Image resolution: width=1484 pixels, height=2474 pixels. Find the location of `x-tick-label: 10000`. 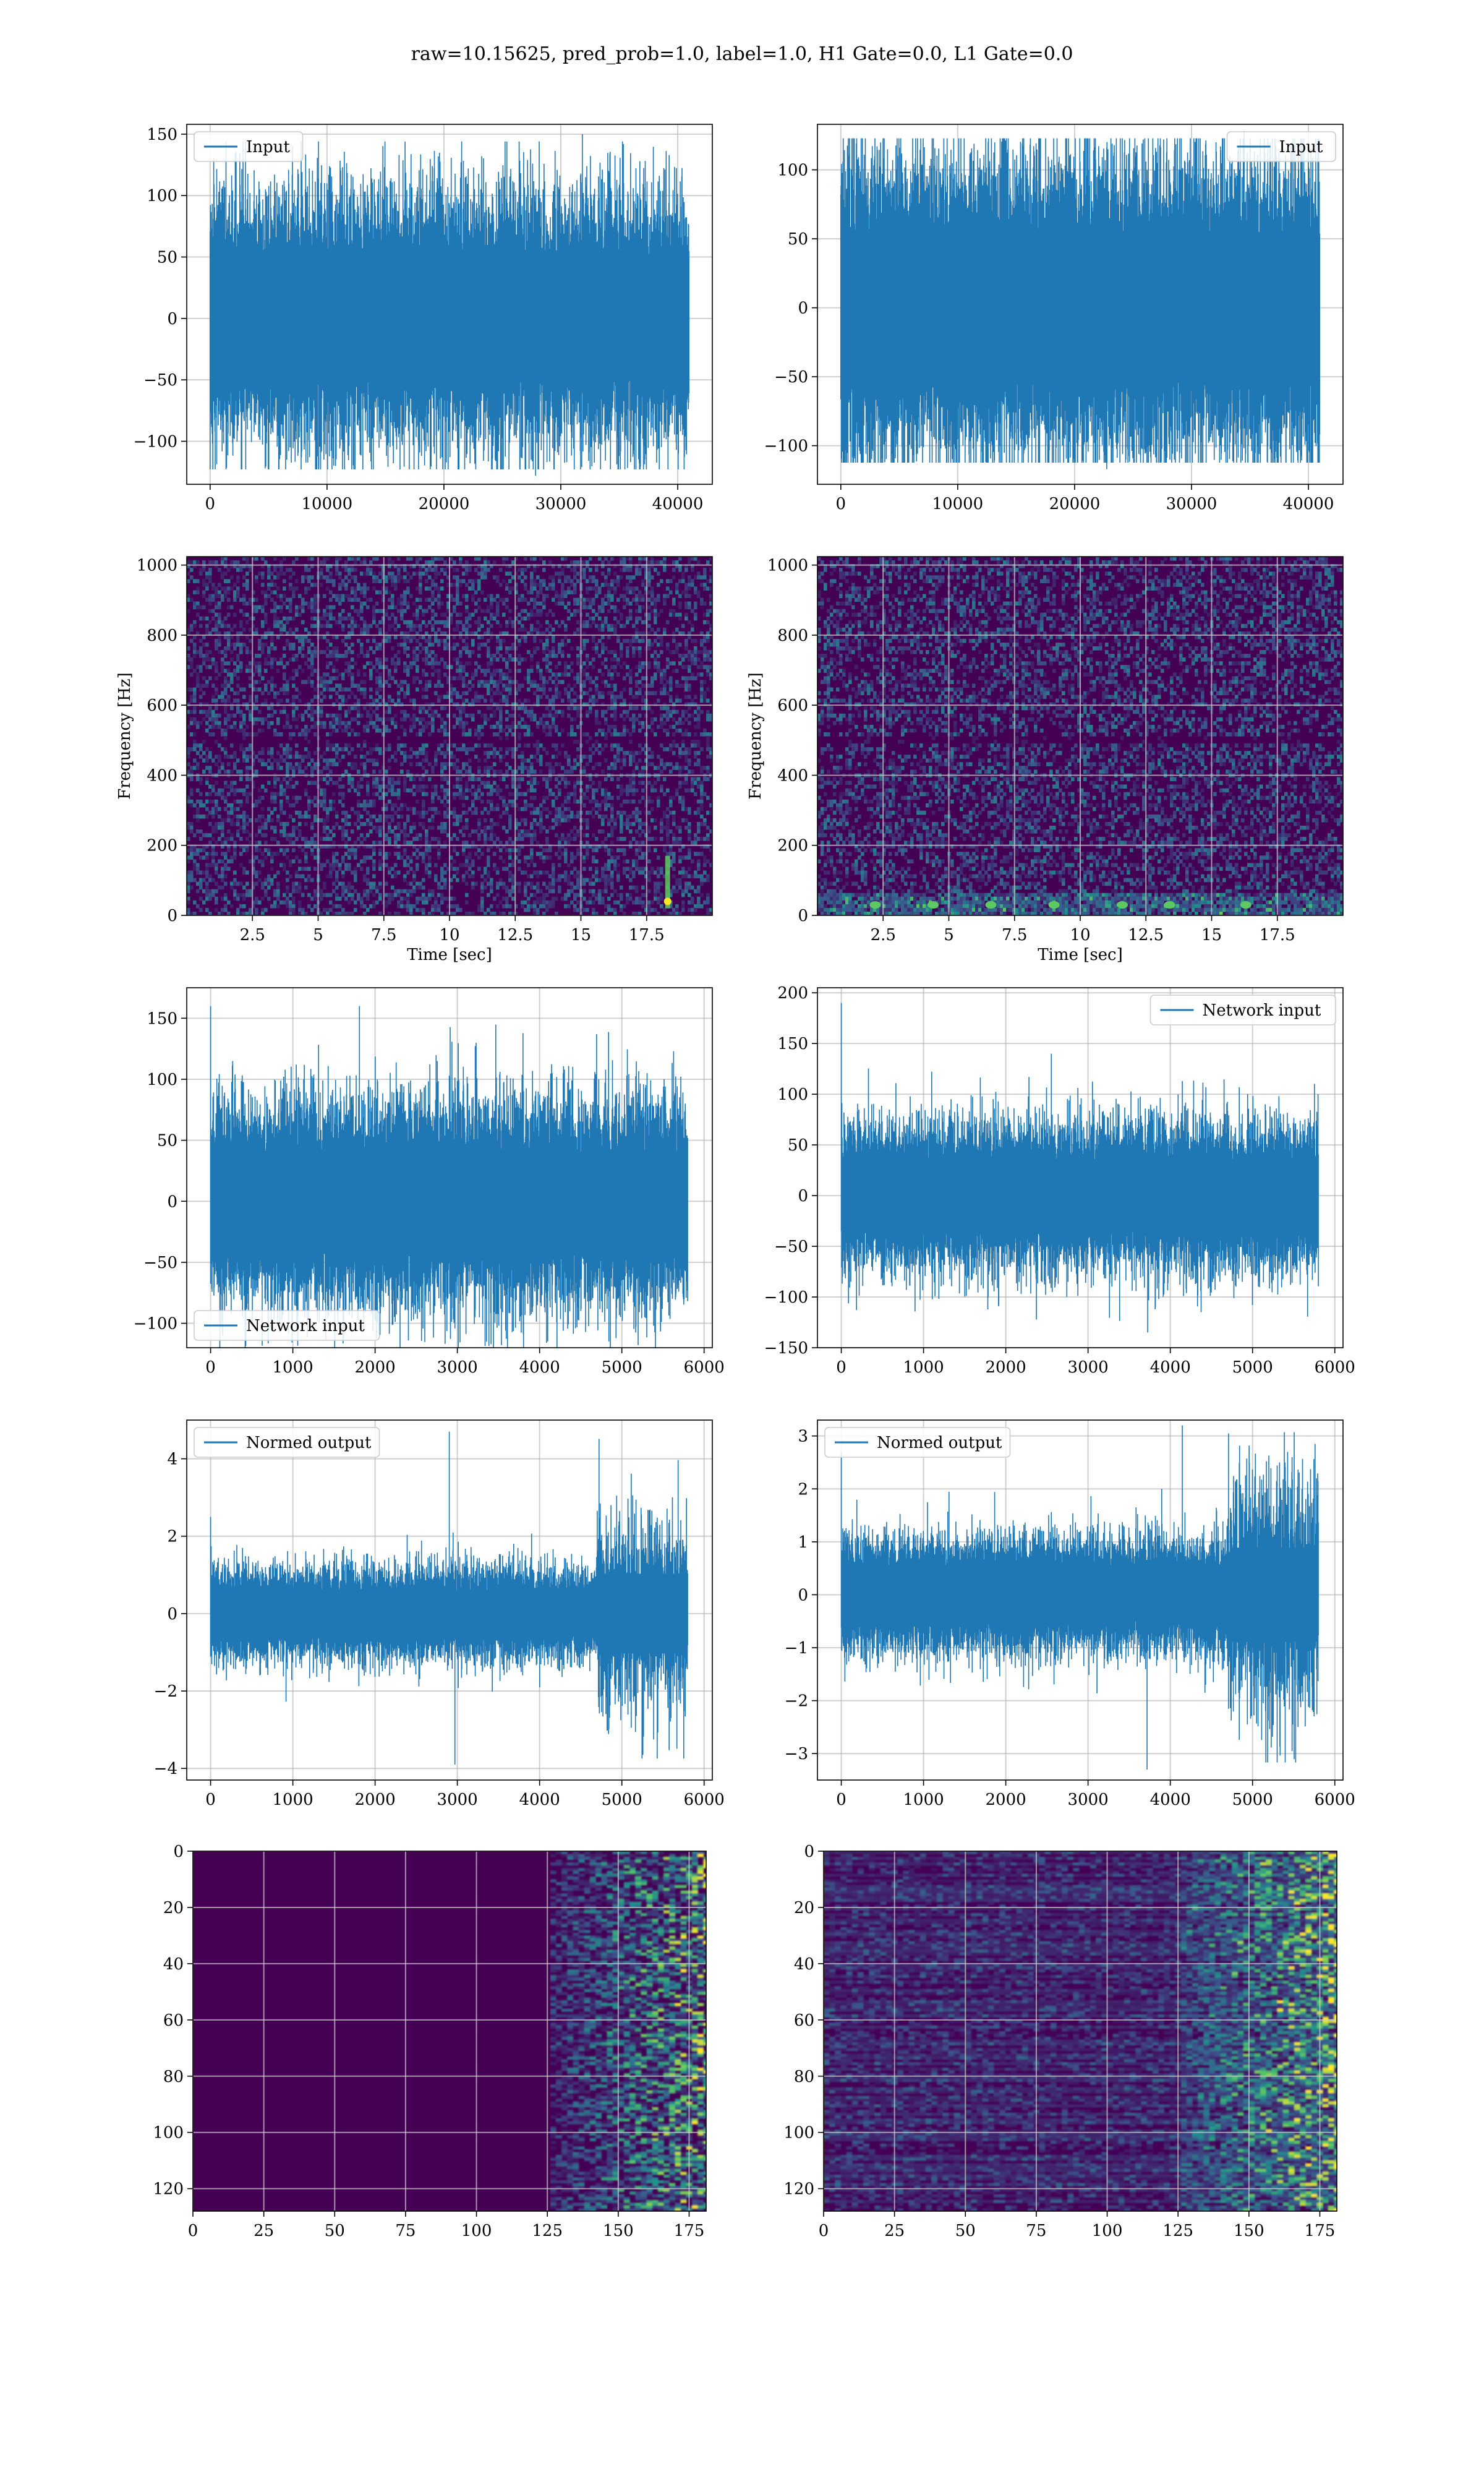

x-tick-label: 10000 is located at coordinates (958, 504).